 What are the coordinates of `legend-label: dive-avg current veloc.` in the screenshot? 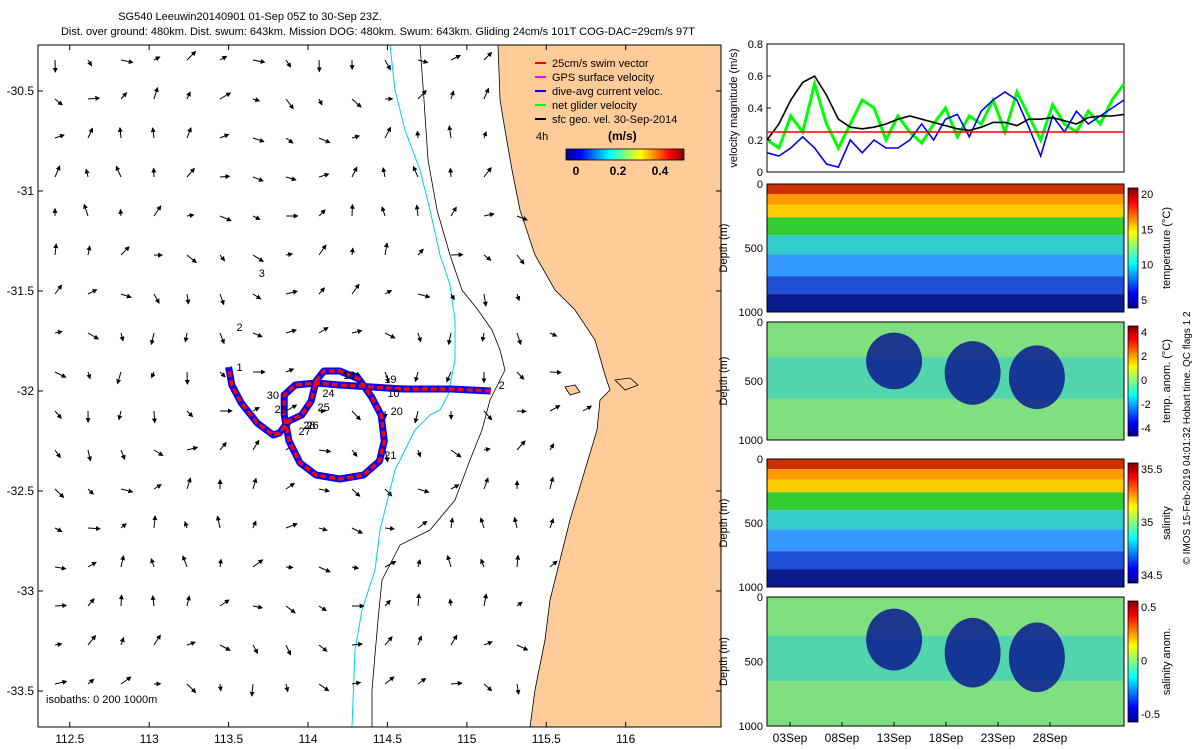 It's located at (607, 92).